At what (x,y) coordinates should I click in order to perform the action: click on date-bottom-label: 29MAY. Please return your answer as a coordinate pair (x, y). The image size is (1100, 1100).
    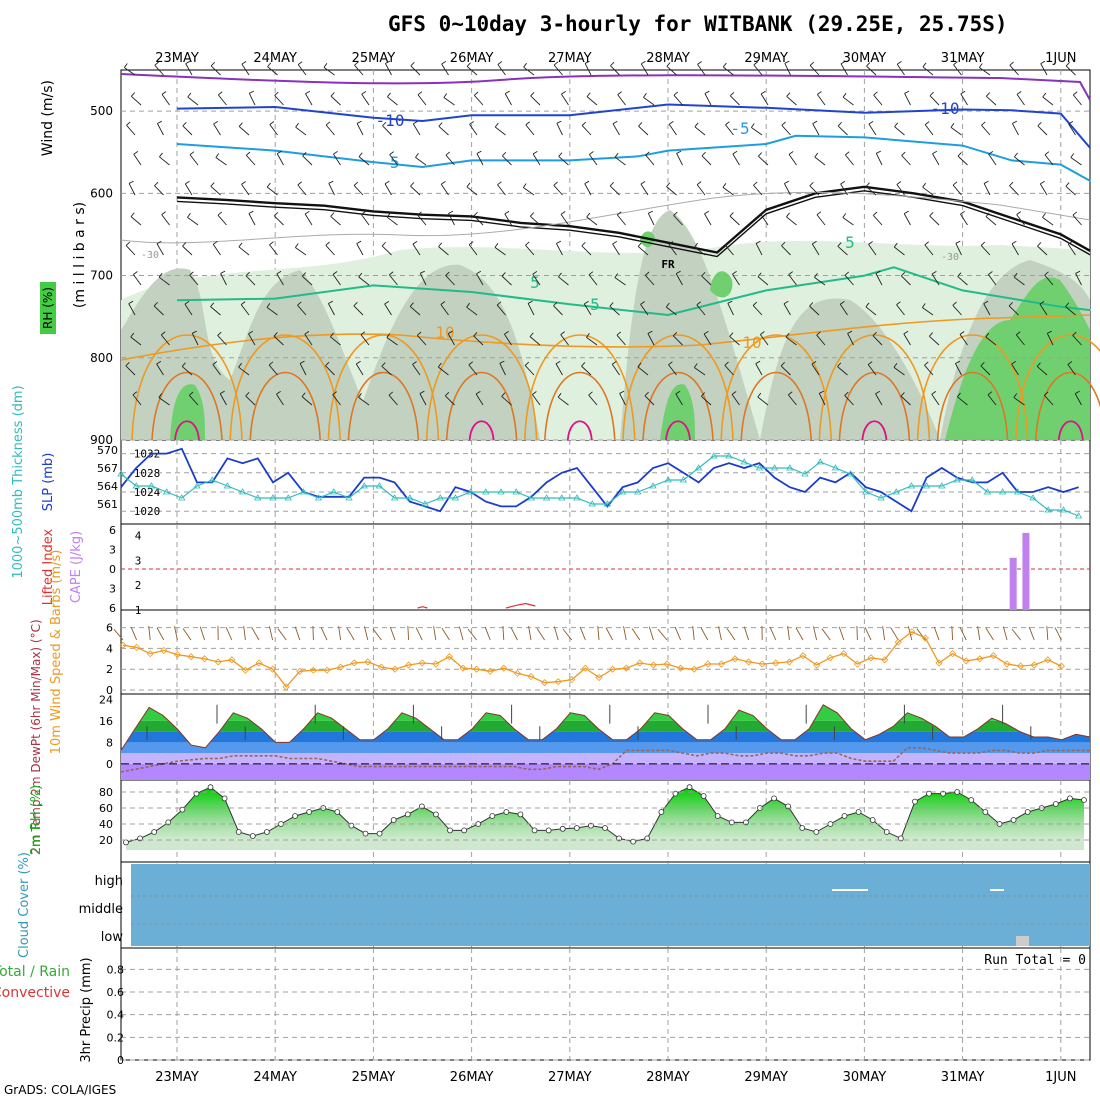
    Looking at the image, I should click on (766, 1077).